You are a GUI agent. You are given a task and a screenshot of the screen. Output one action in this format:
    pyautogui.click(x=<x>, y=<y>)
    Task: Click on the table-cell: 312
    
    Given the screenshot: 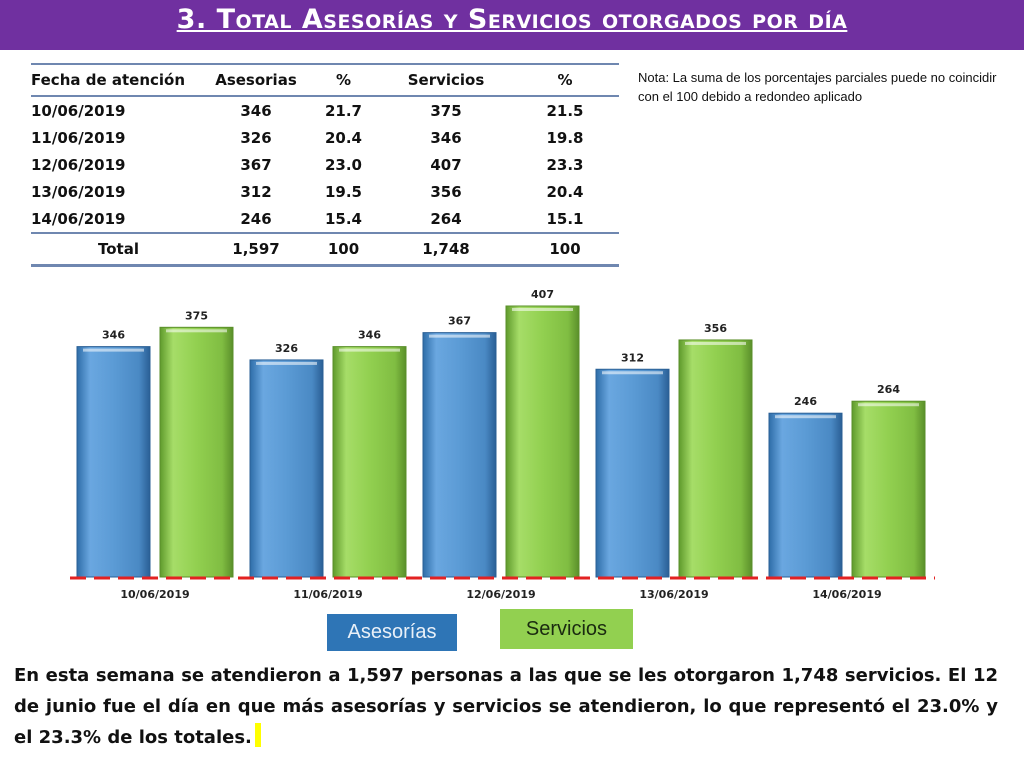 What is the action you would take?
    pyautogui.click(x=256, y=191)
    